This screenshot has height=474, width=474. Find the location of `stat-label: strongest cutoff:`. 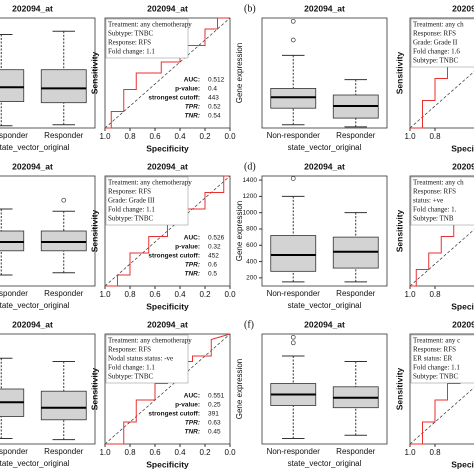

stat-label: strongest cutoff: is located at coordinates (174, 256).